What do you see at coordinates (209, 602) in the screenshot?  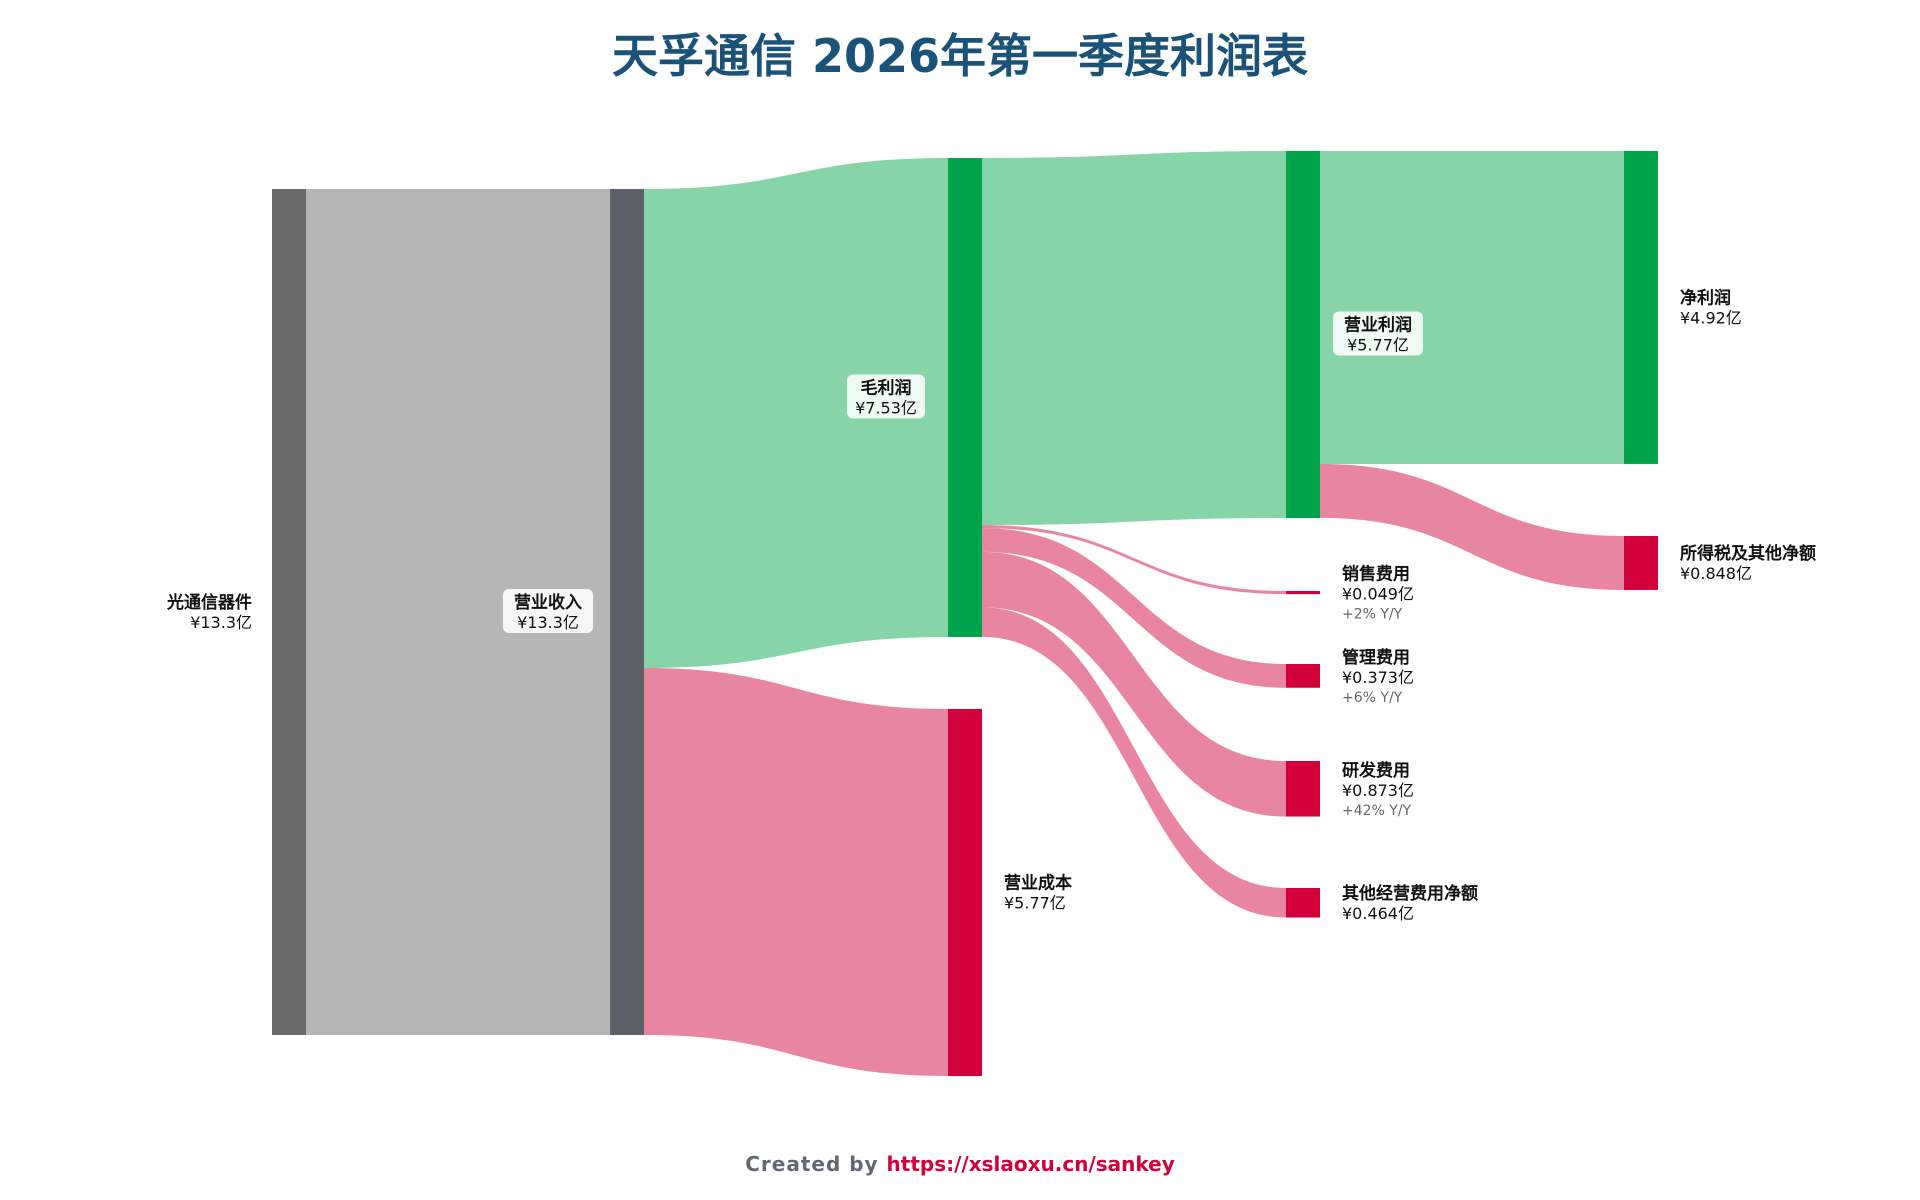 I see `node-name-optical: 光通信器件` at bounding box center [209, 602].